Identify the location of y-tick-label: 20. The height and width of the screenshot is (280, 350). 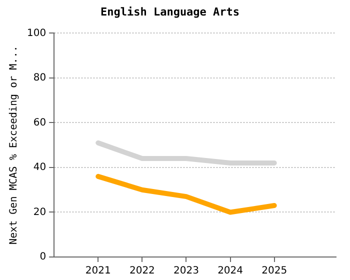
(39, 212).